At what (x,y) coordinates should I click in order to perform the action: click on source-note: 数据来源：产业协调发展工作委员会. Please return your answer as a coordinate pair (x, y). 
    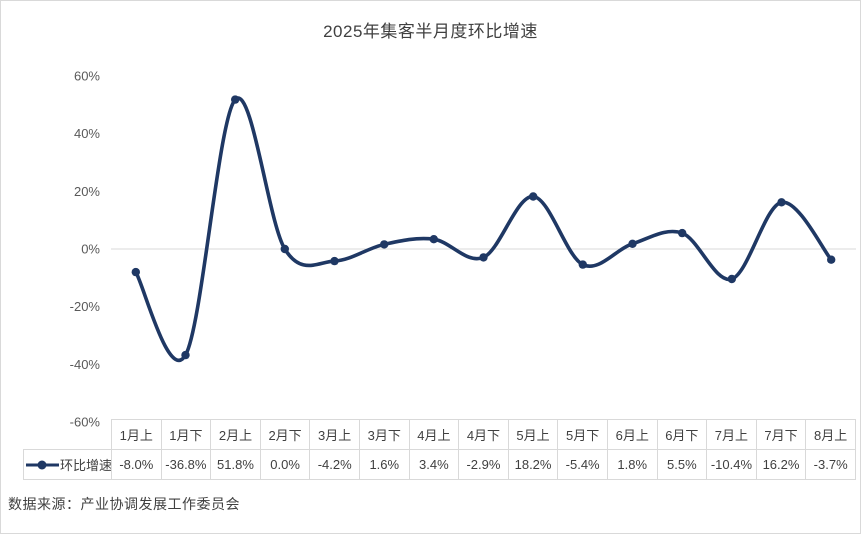
    Looking at the image, I should click on (124, 504).